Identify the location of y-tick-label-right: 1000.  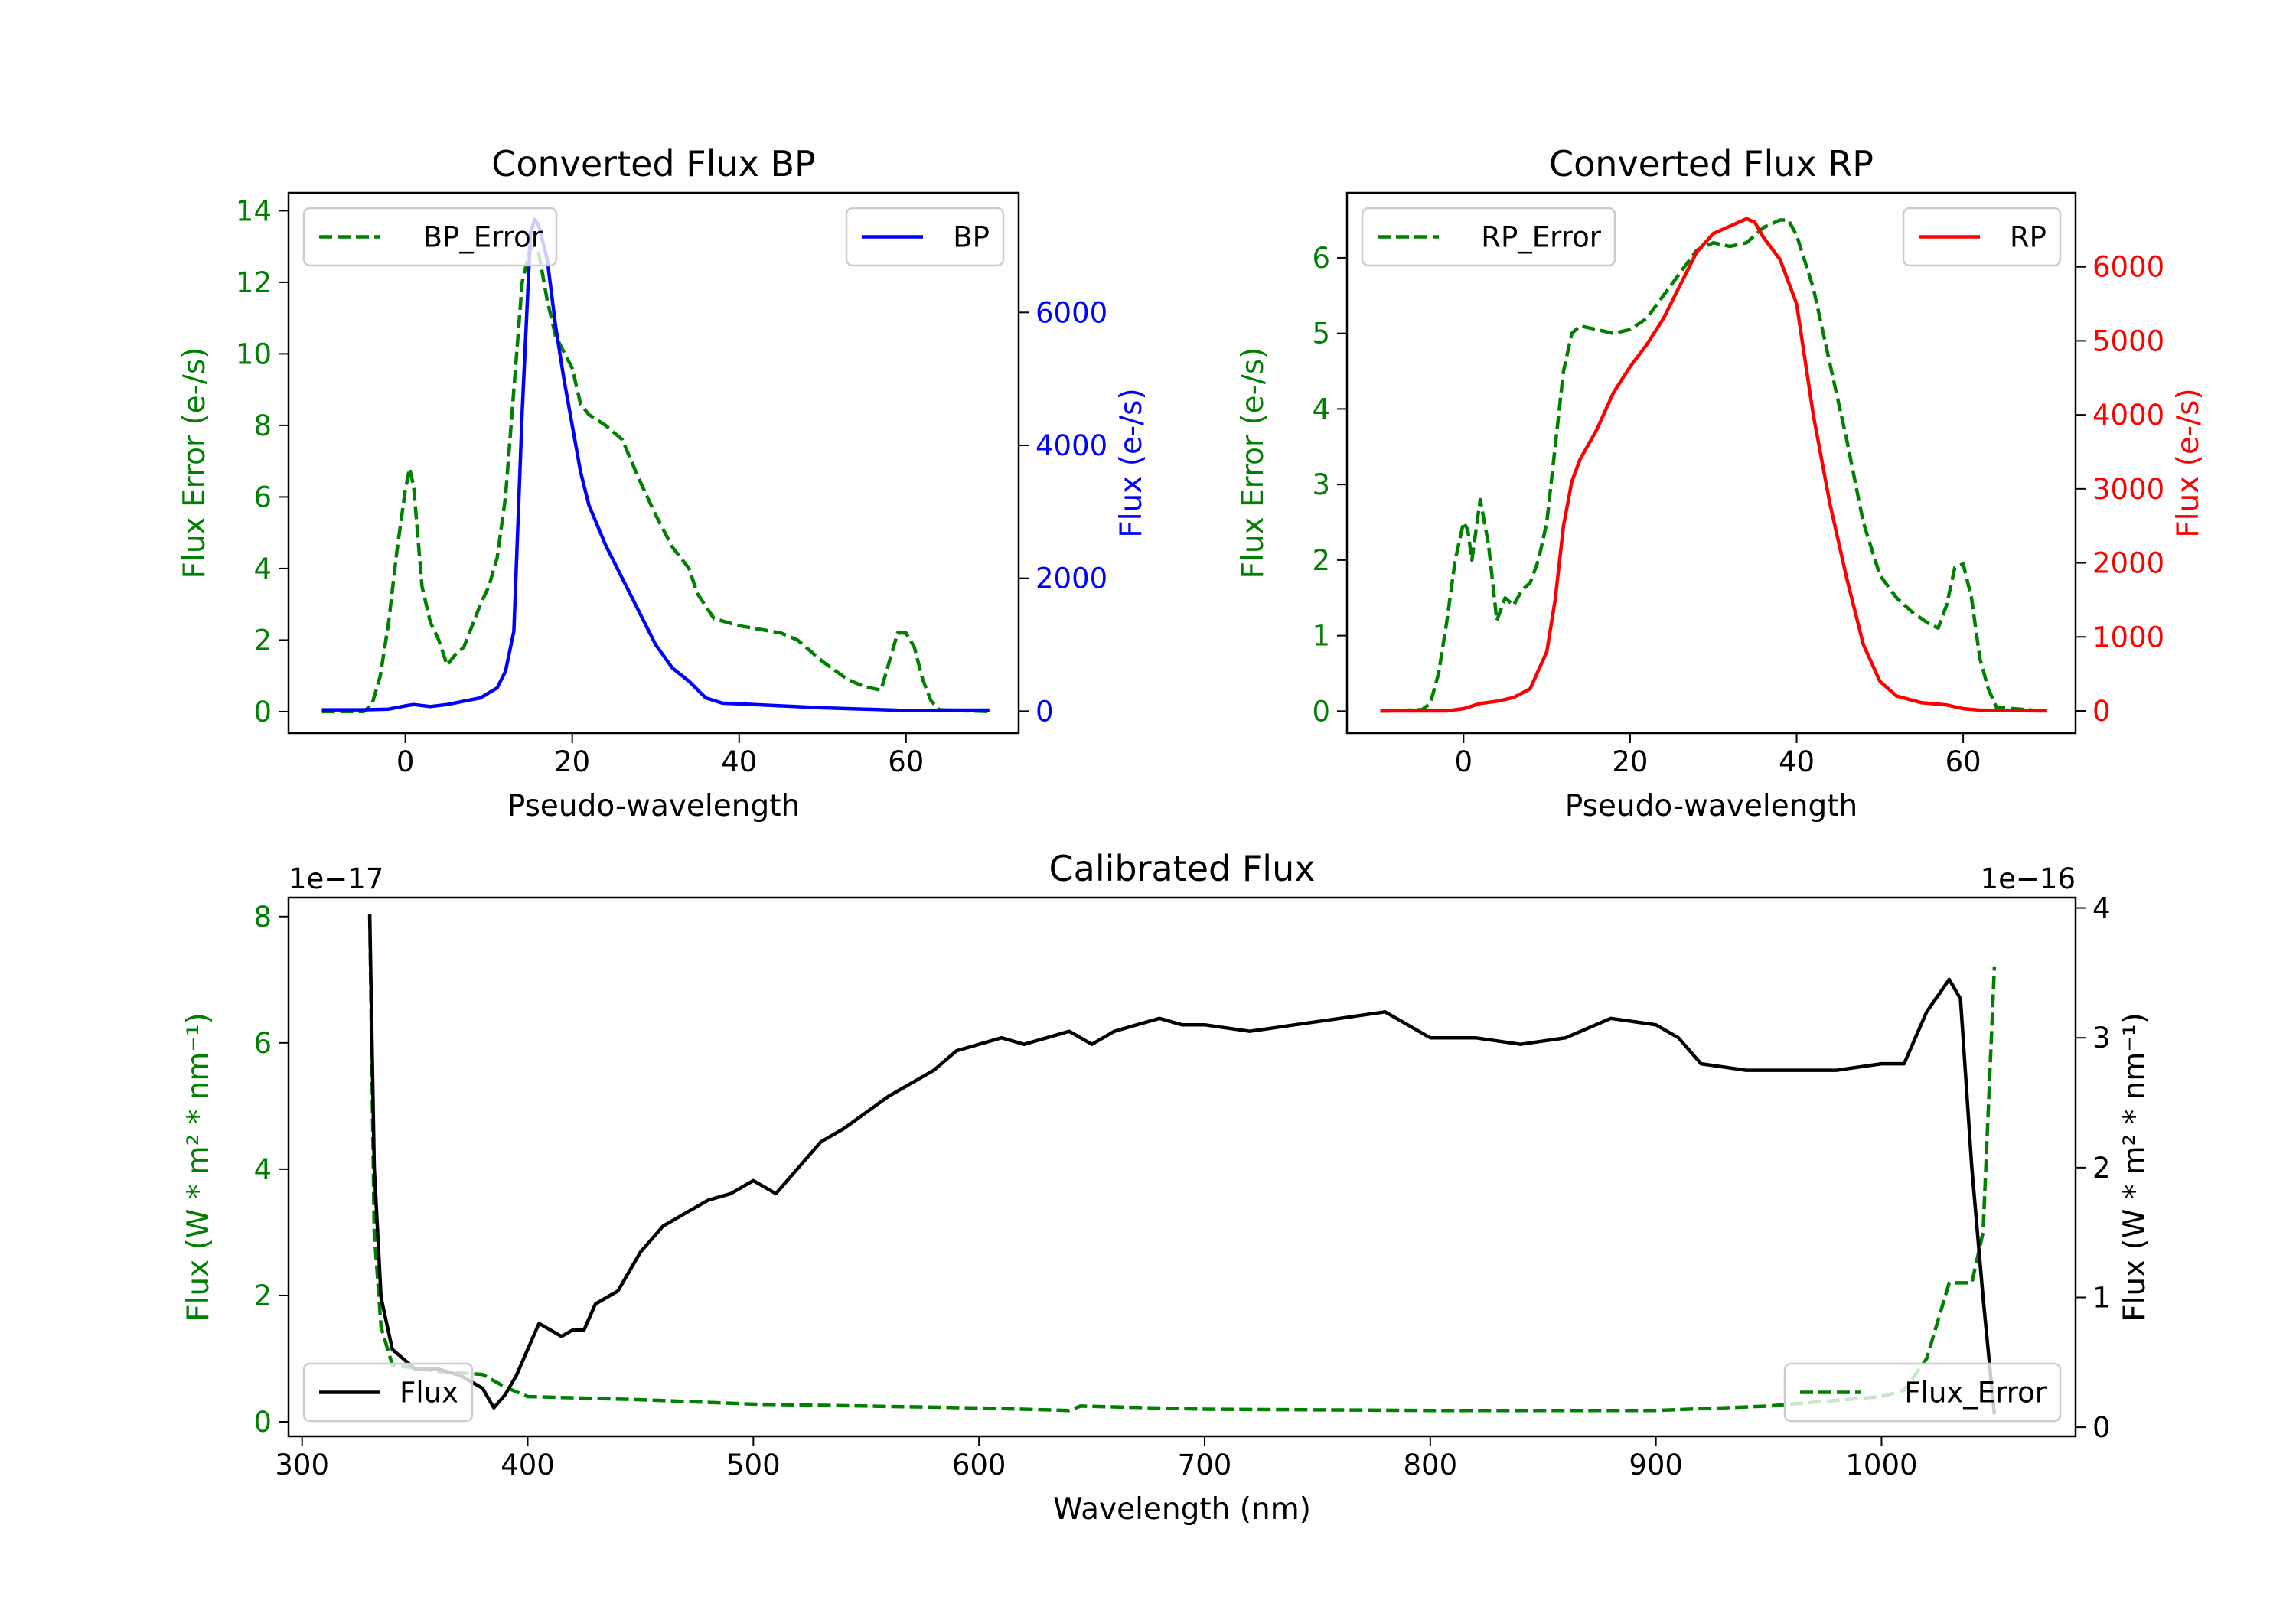
(2128, 637).